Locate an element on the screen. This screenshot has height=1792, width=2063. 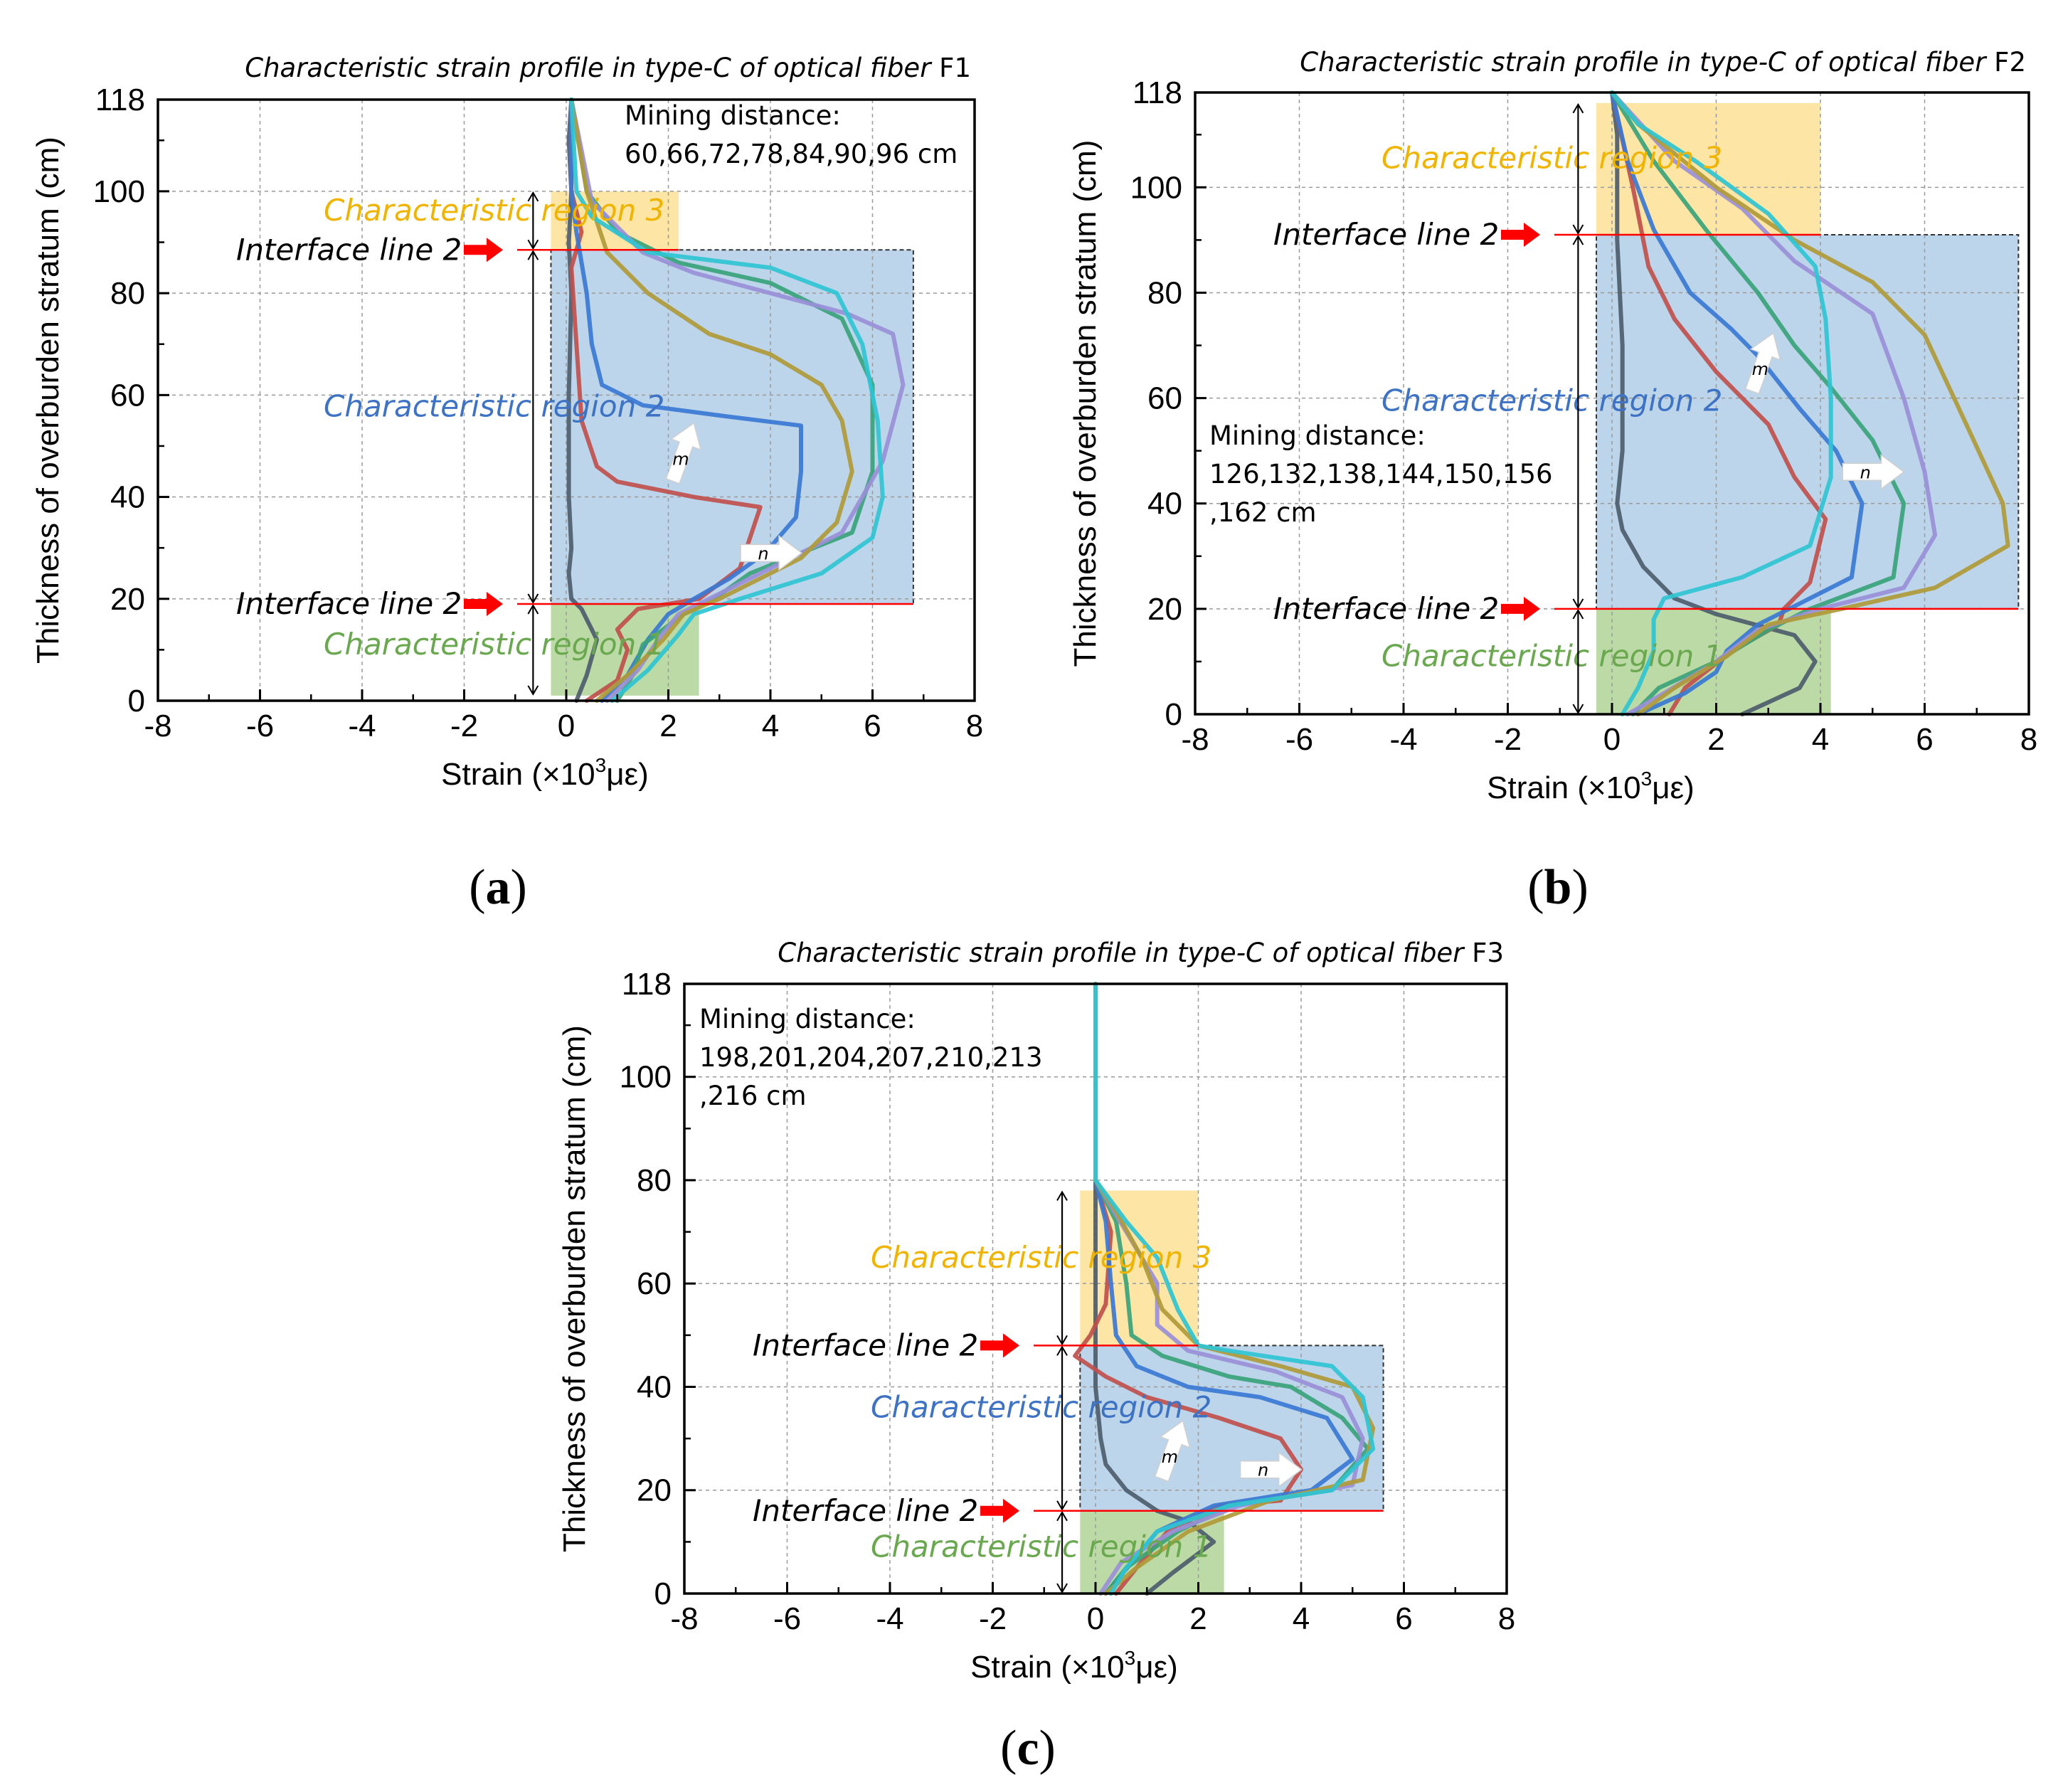
y-tick-label: 20 is located at coordinates (654, 1490).